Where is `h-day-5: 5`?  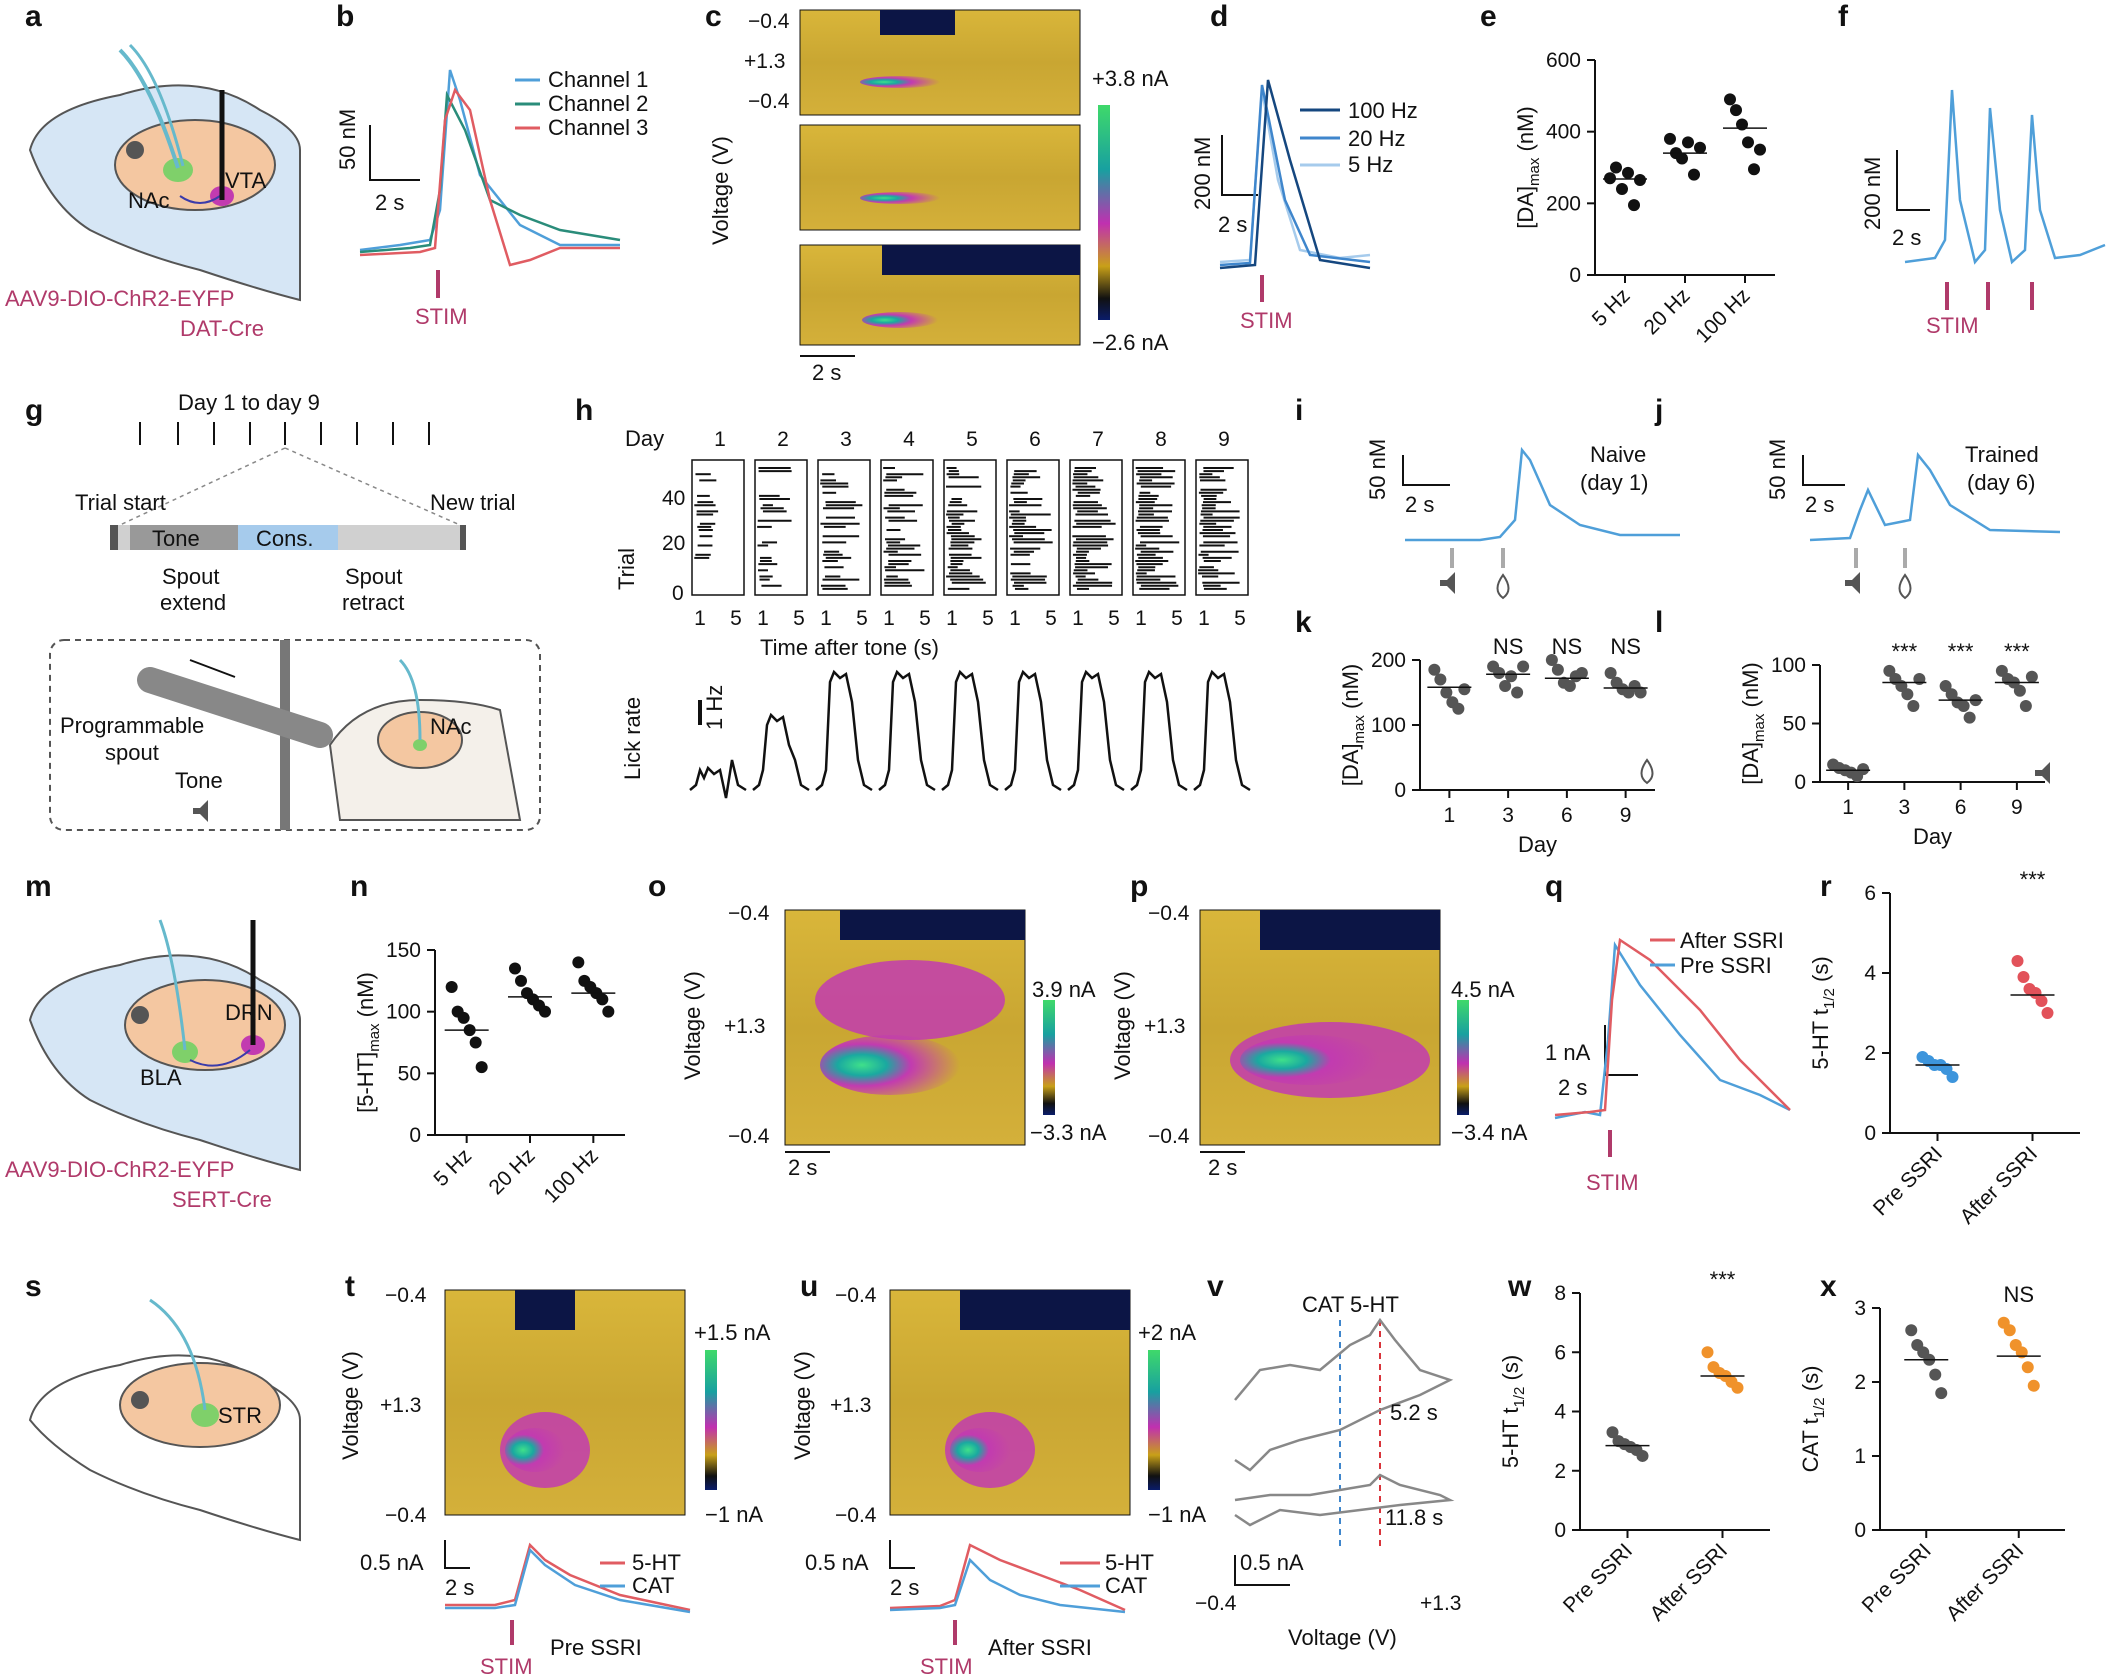
h-day-5: 5 is located at coordinates (972, 439).